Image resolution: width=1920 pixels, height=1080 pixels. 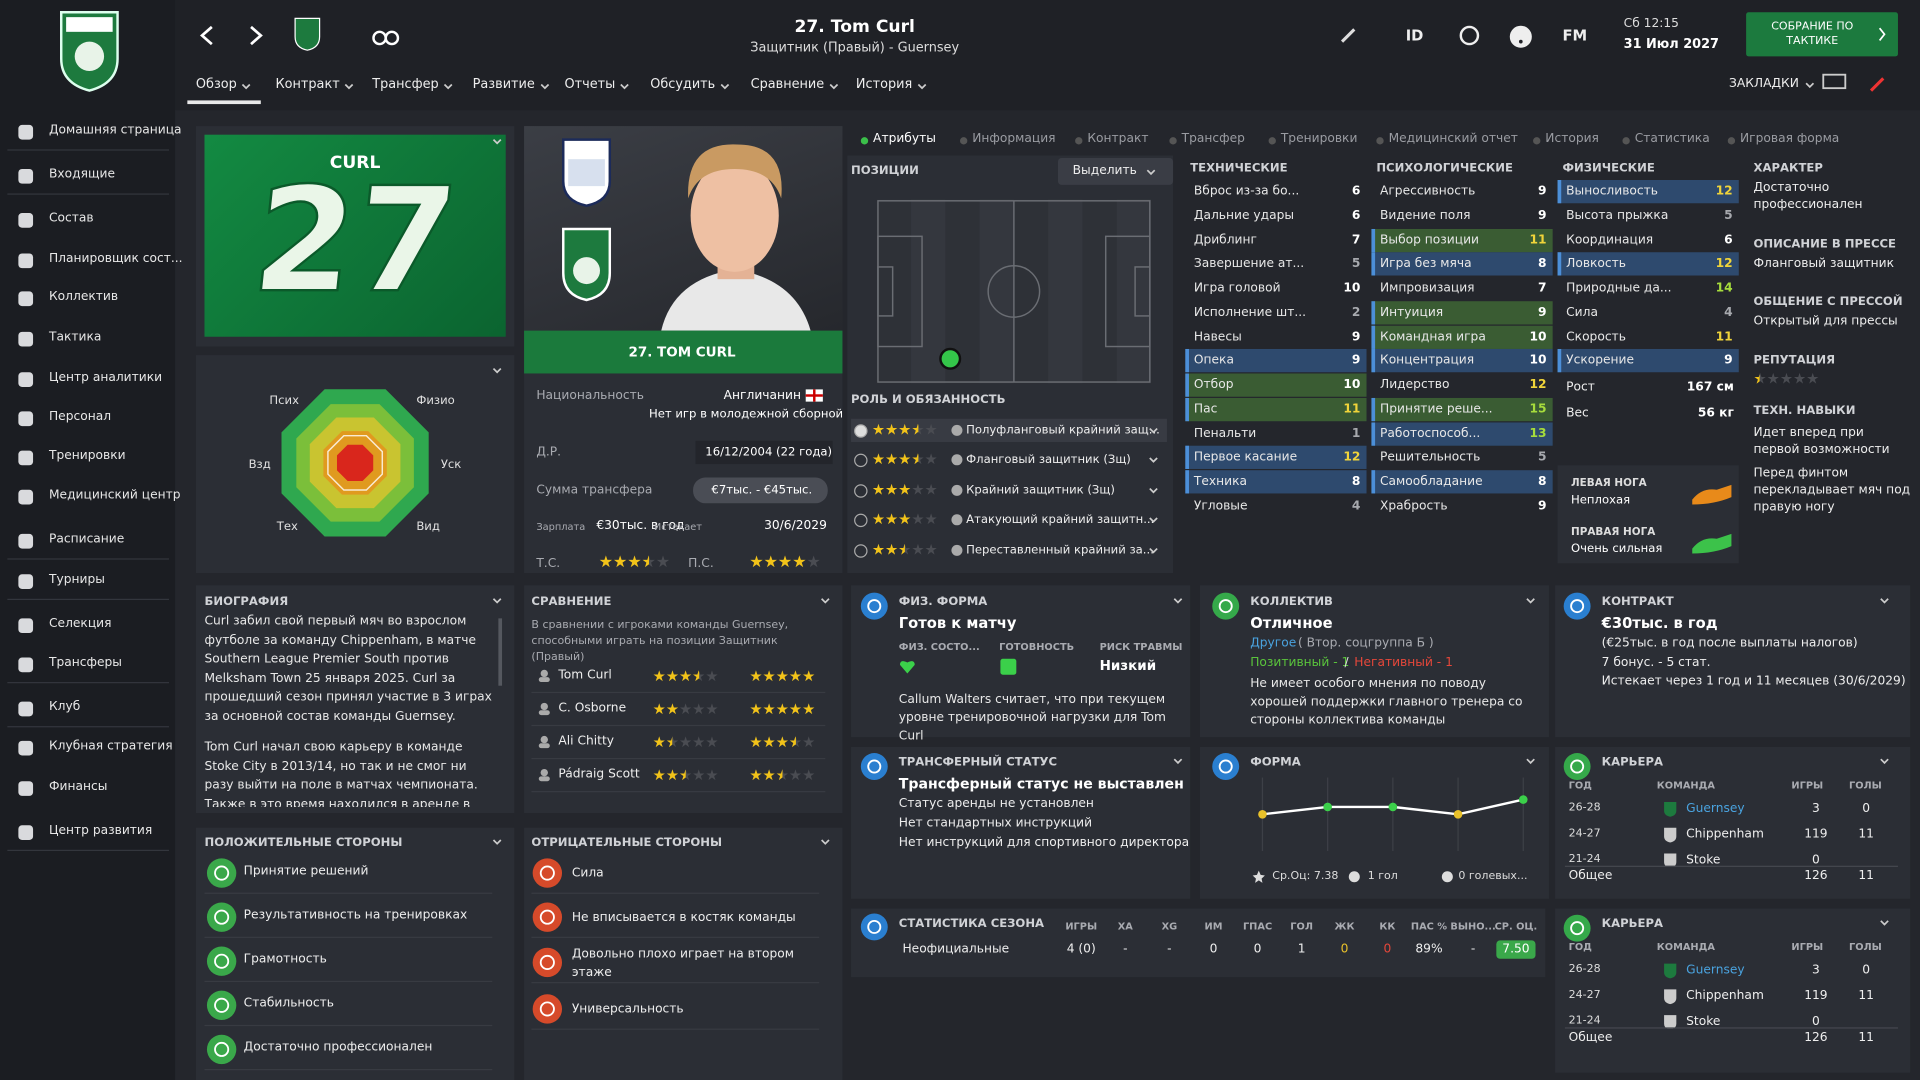 What do you see at coordinates (224, 102) in the screenshot?
I see `active-tab-underline` at bounding box center [224, 102].